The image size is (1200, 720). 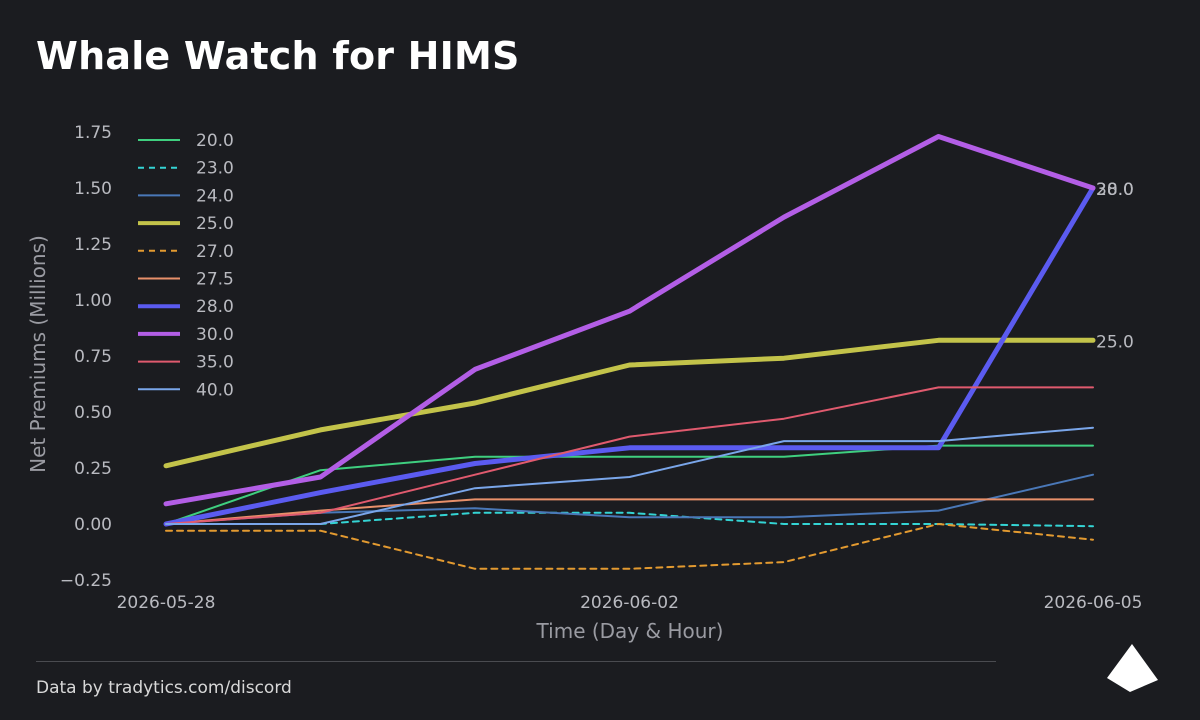 What do you see at coordinates (516, 661) in the screenshot?
I see `footer-divider` at bounding box center [516, 661].